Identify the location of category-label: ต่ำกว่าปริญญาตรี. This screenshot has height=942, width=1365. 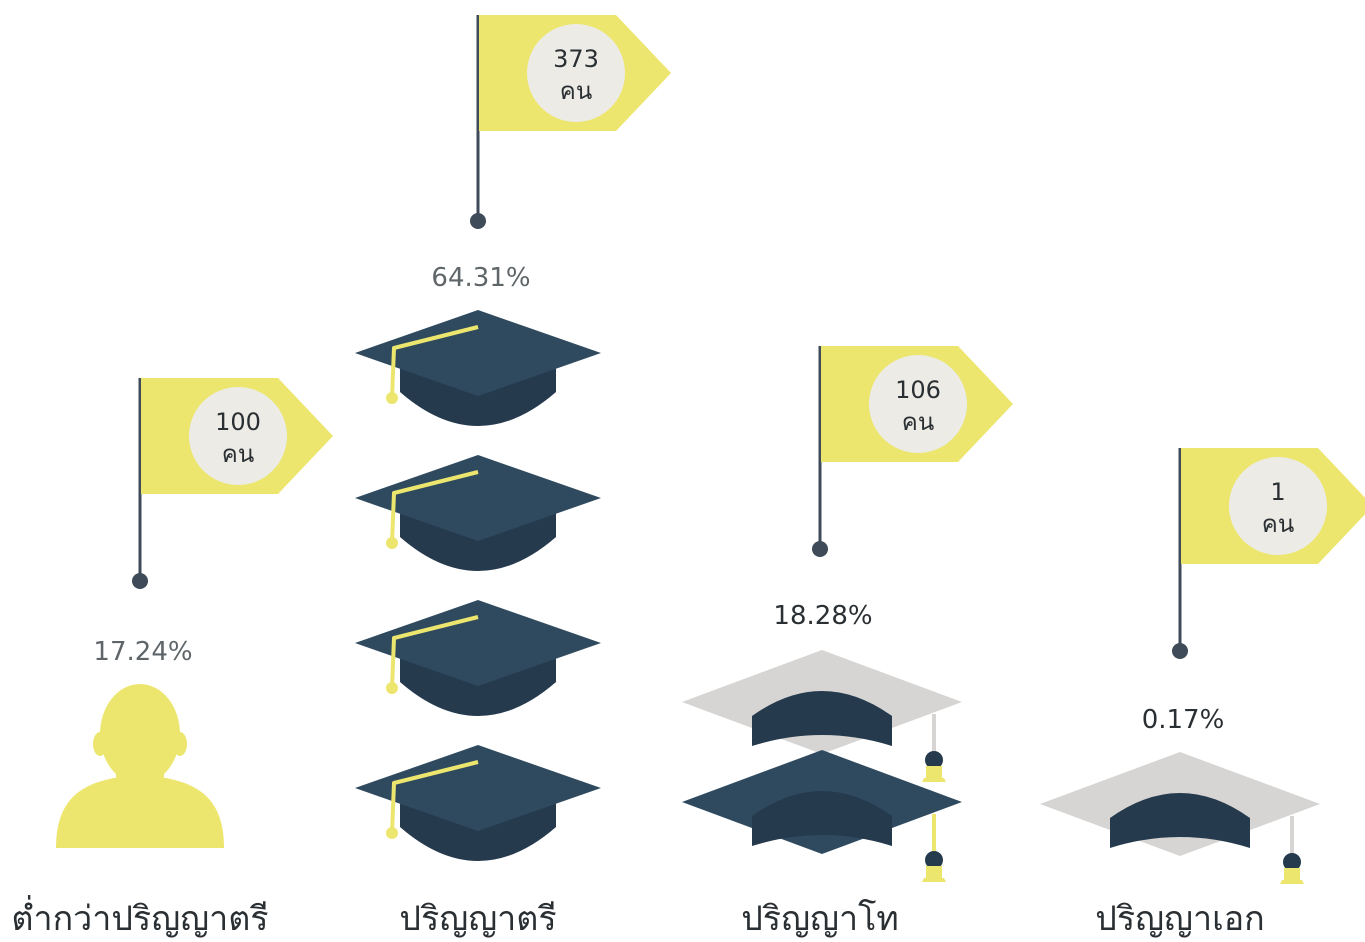
(139, 917).